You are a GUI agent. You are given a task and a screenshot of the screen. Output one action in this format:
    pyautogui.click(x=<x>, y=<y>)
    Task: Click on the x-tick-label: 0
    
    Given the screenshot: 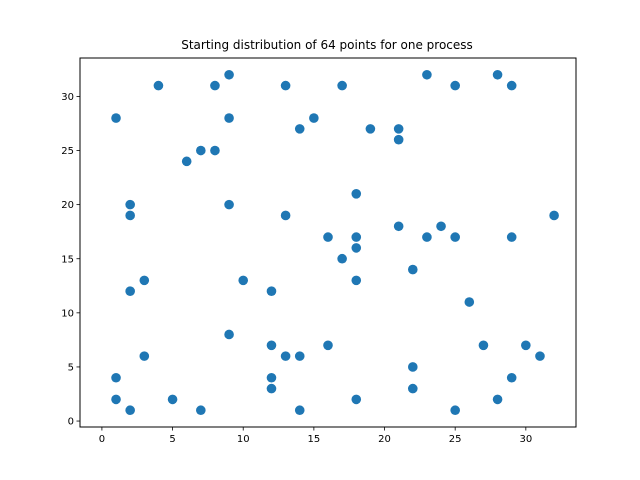 What is the action you would take?
    pyautogui.click(x=102, y=439)
    